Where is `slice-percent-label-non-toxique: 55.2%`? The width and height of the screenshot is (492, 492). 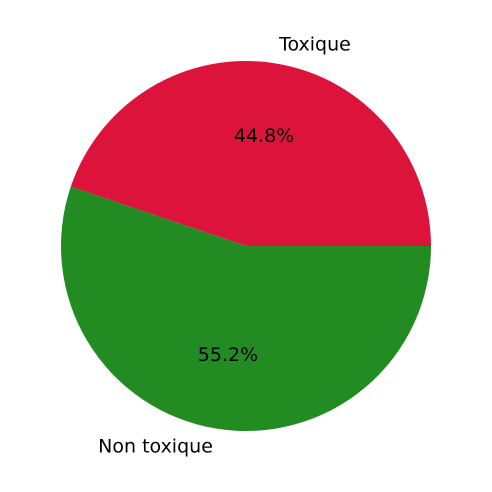
slice-percent-label-non-toxique: 55.2% is located at coordinates (228, 355).